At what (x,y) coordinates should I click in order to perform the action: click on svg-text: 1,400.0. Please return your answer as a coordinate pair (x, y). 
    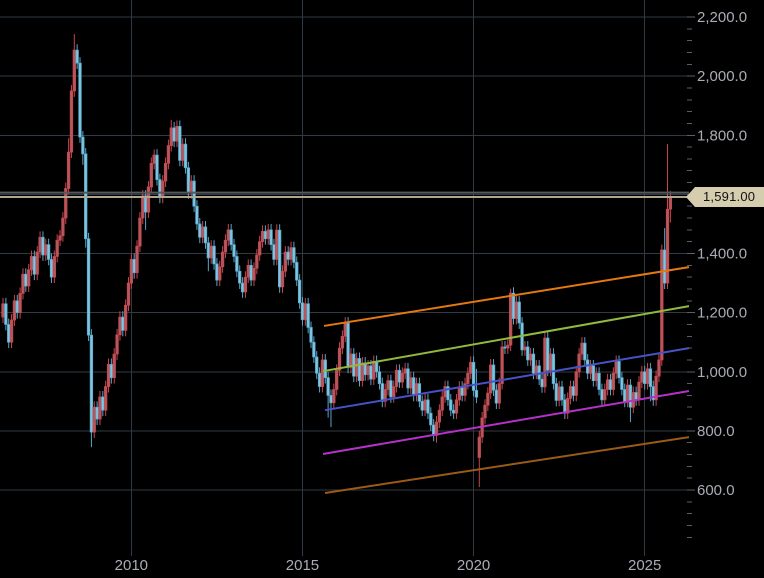
    Looking at the image, I should click on (722, 254).